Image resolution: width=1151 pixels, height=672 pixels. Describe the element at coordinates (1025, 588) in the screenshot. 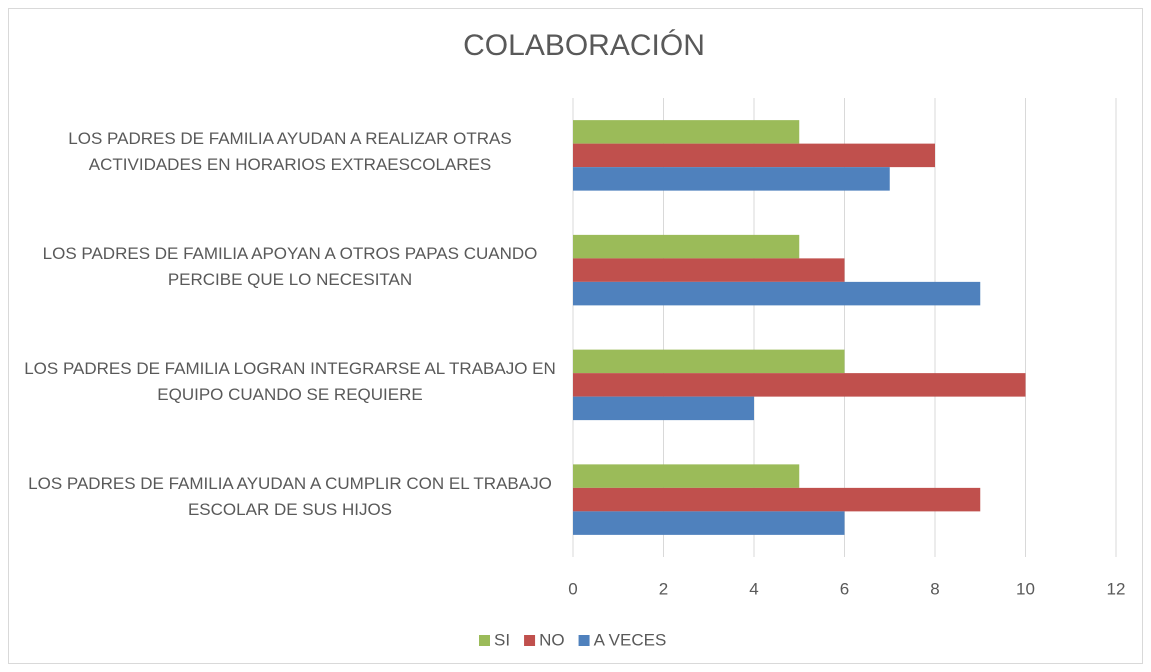

I see `x-tick-label: 10` at that location.